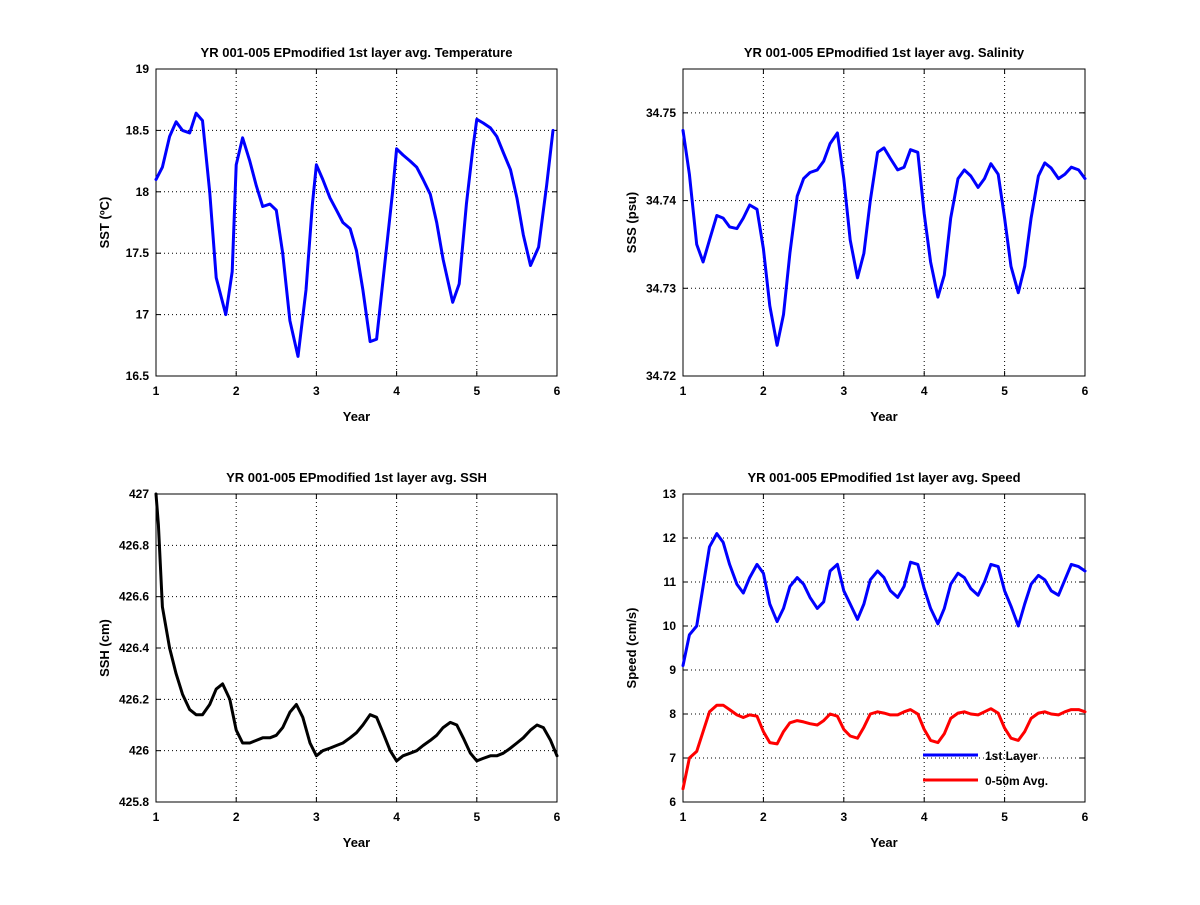 This screenshot has width=1200, height=905. What do you see at coordinates (884, 747) in the screenshot?
I see `series-line-0-50m-avg-` at bounding box center [884, 747].